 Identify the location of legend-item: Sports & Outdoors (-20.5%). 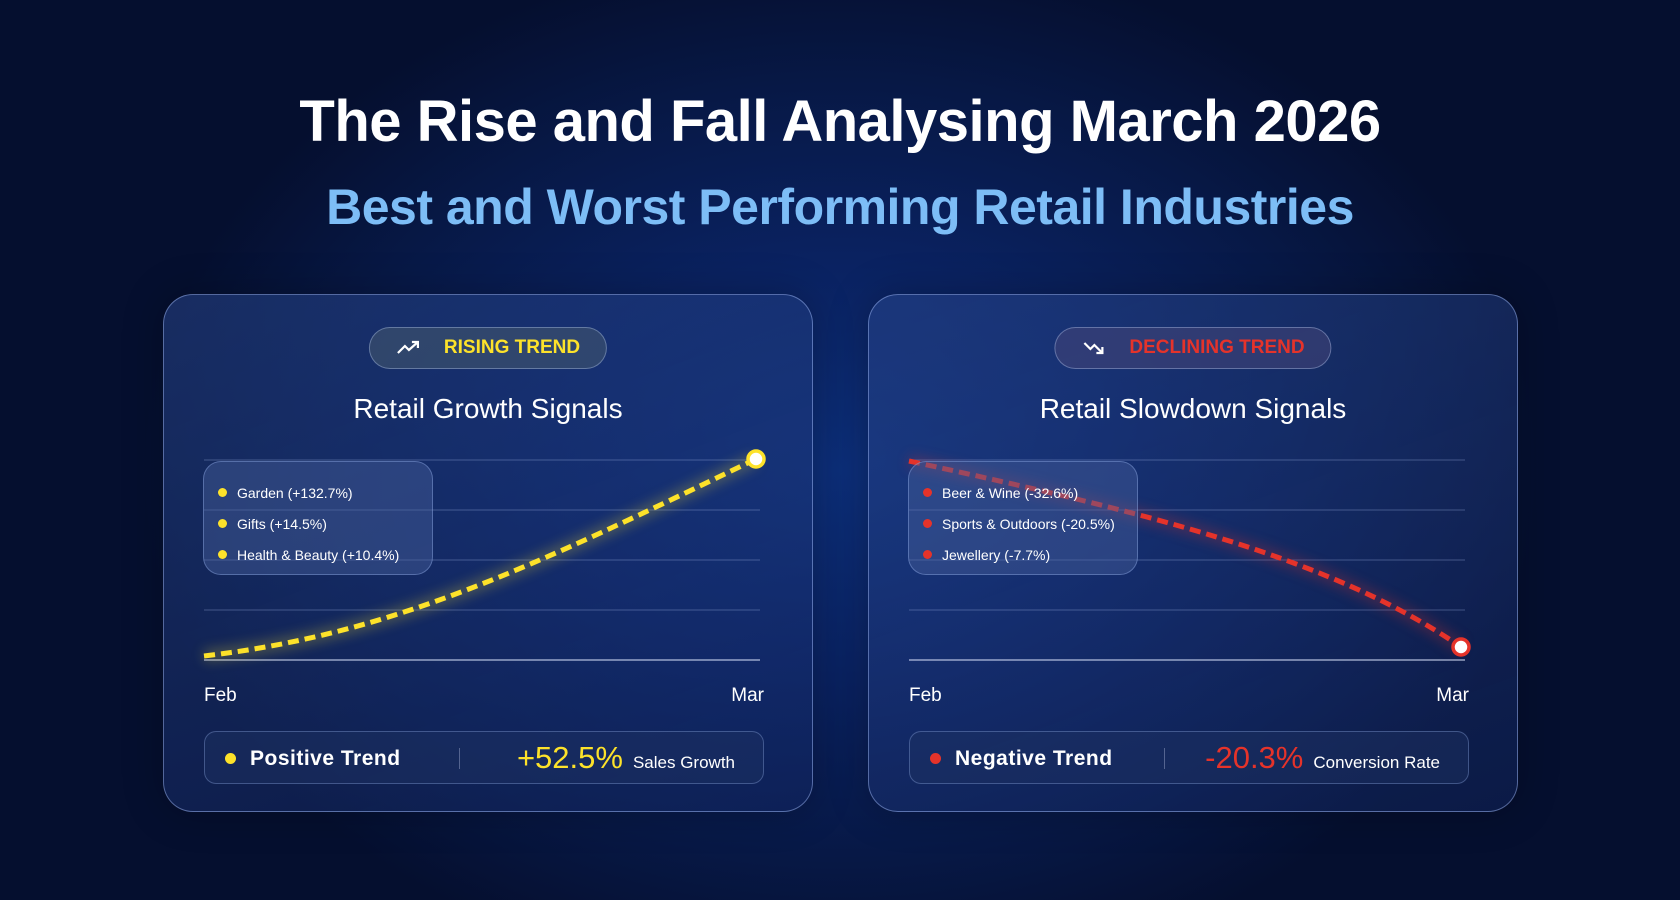
(1030, 523).